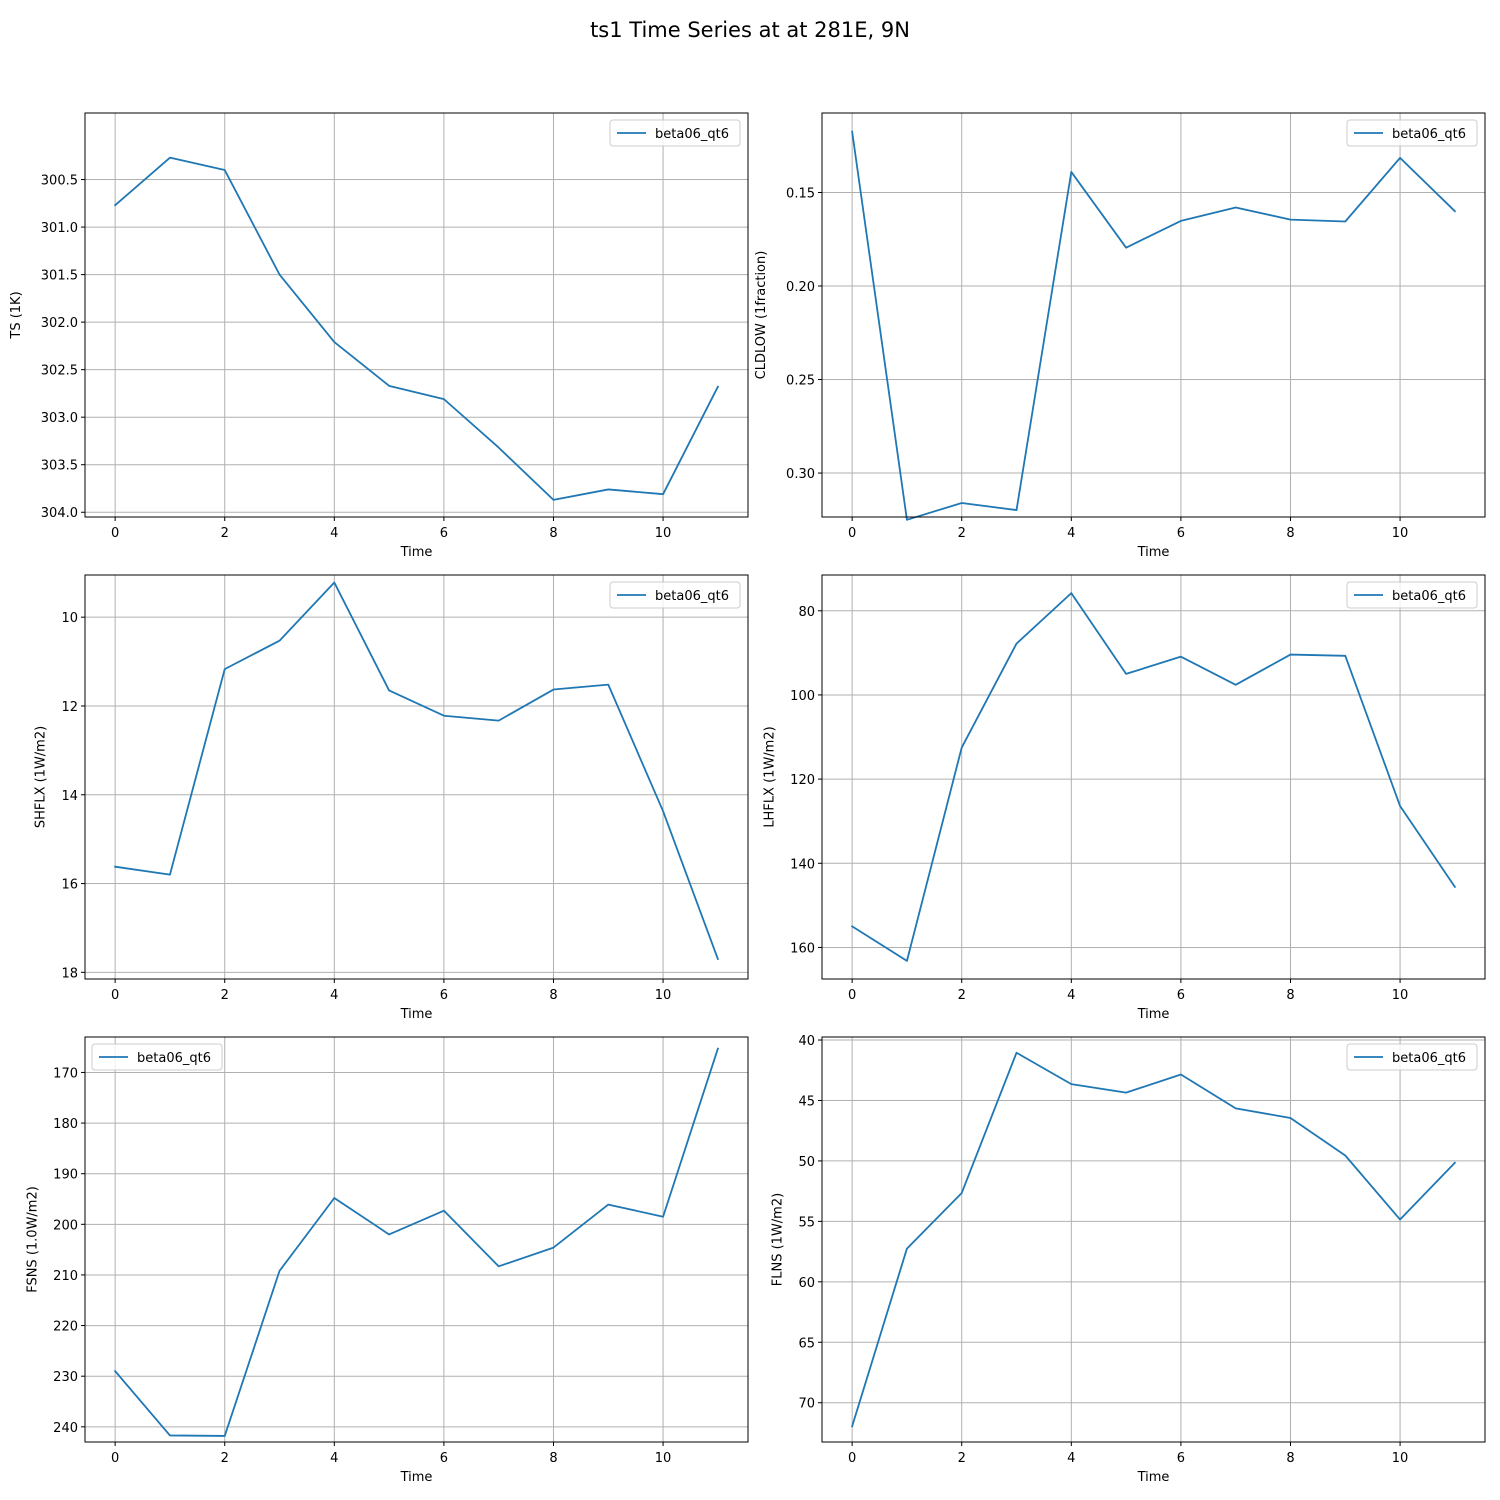  Describe the element at coordinates (800, 193) in the screenshot. I see `y-tick-label: 0.15` at that location.